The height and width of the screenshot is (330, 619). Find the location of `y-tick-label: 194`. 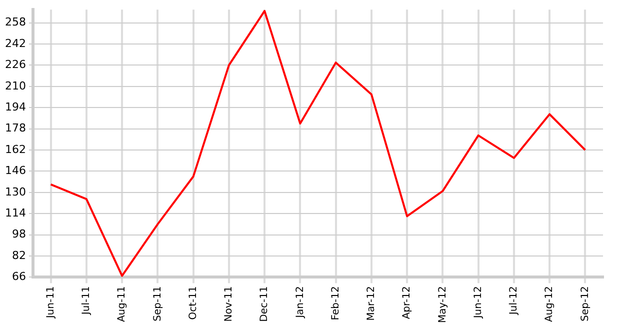

y-tick-label: 194 is located at coordinates (15, 107).